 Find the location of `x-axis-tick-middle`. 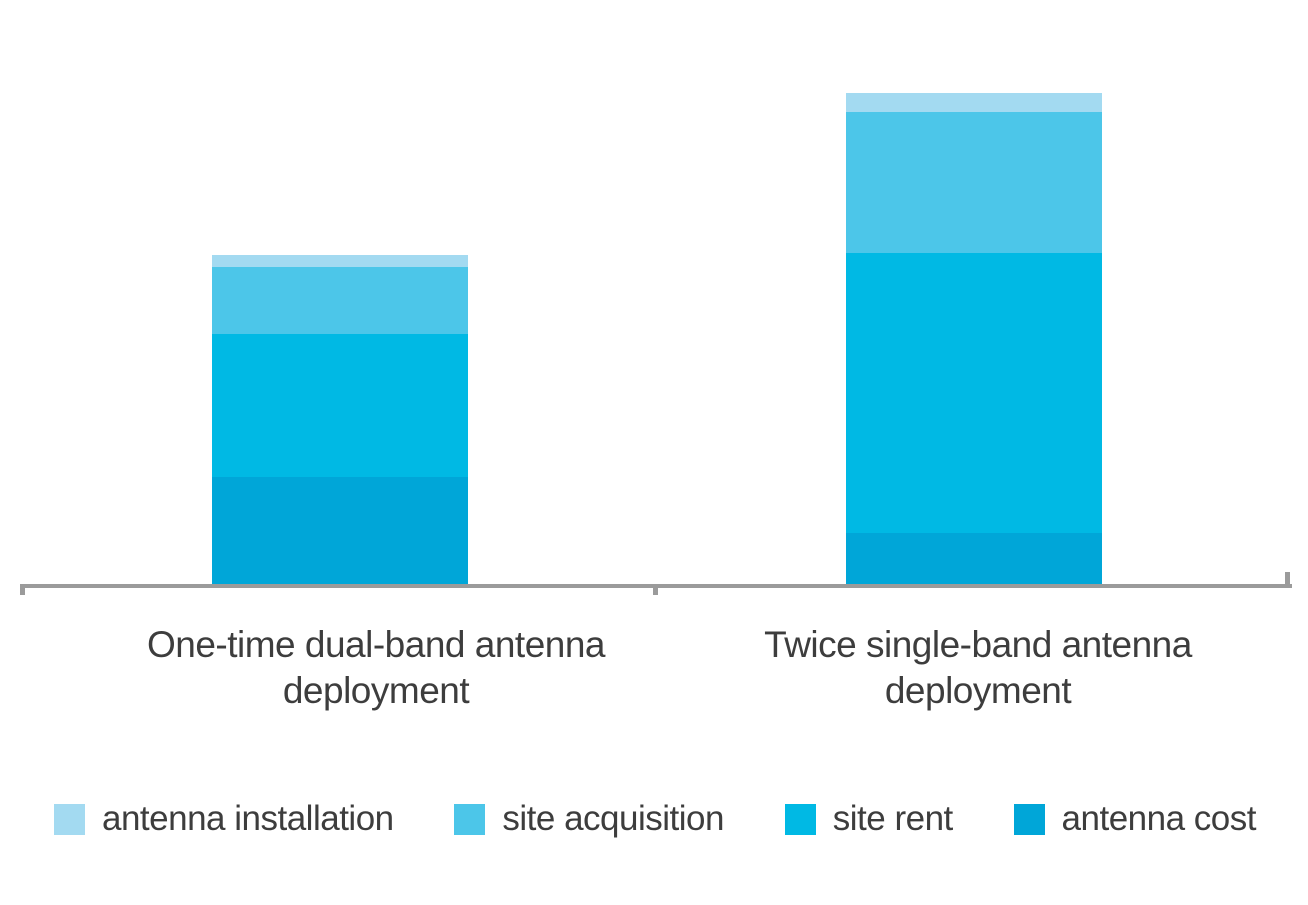

x-axis-tick-middle is located at coordinates (655, 589).